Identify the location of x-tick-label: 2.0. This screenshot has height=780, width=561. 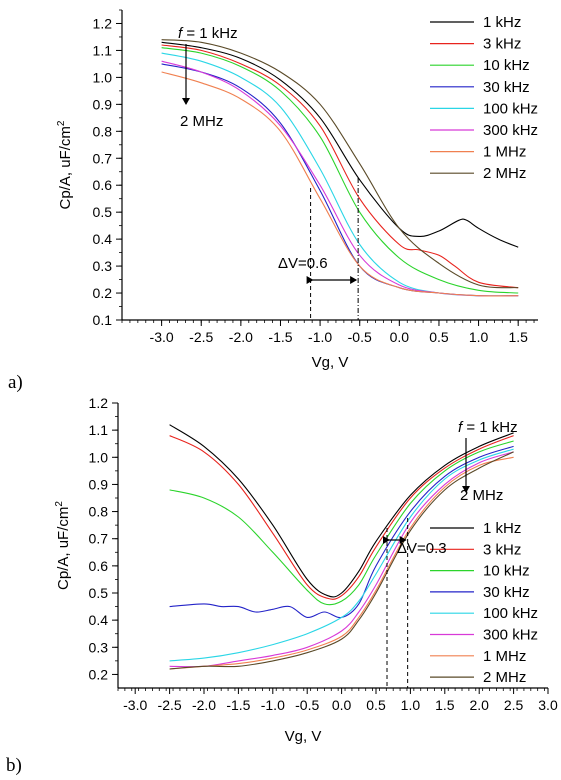
(479, 705).